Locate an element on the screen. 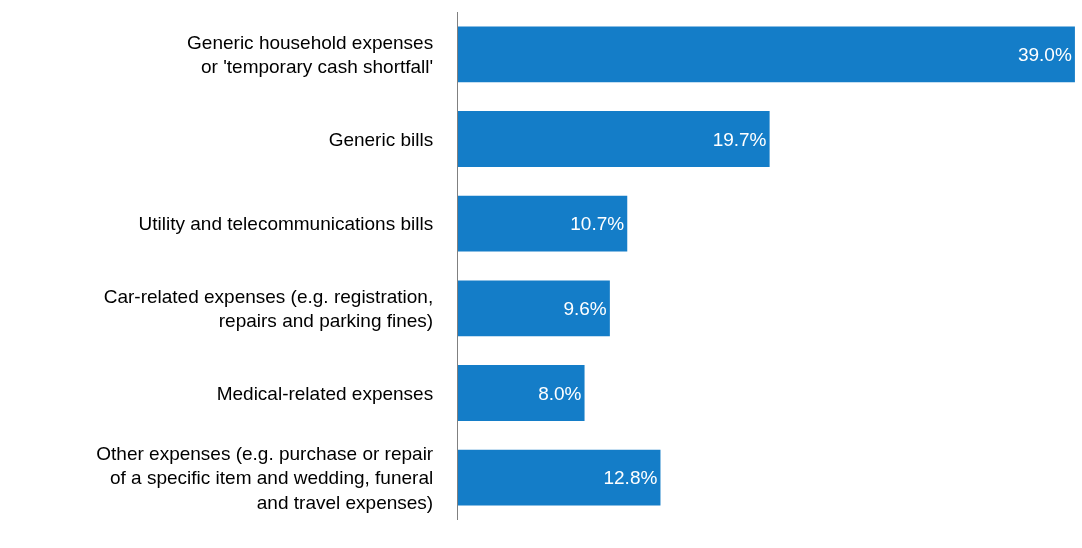 This screenshot has height=548, width=1082. y-tick-label: Utility and telecommunications bills is located at coordinates (286, 224).